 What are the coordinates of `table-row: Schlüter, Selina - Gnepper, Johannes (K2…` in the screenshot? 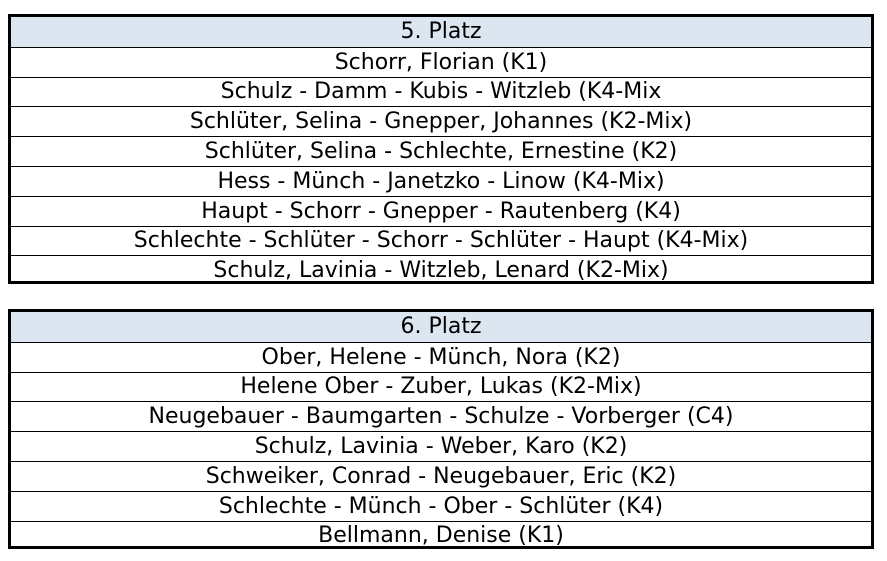 It's located at (441, 121).